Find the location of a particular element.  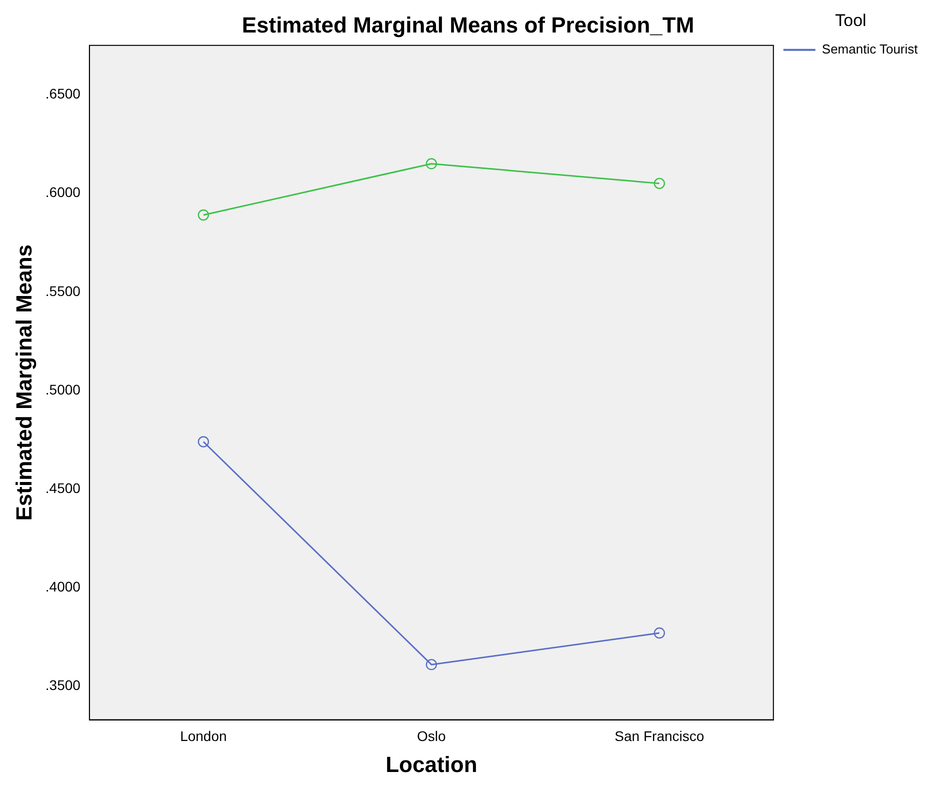

legend-label: Semantic Tourist is located at coordinates (870, 48).